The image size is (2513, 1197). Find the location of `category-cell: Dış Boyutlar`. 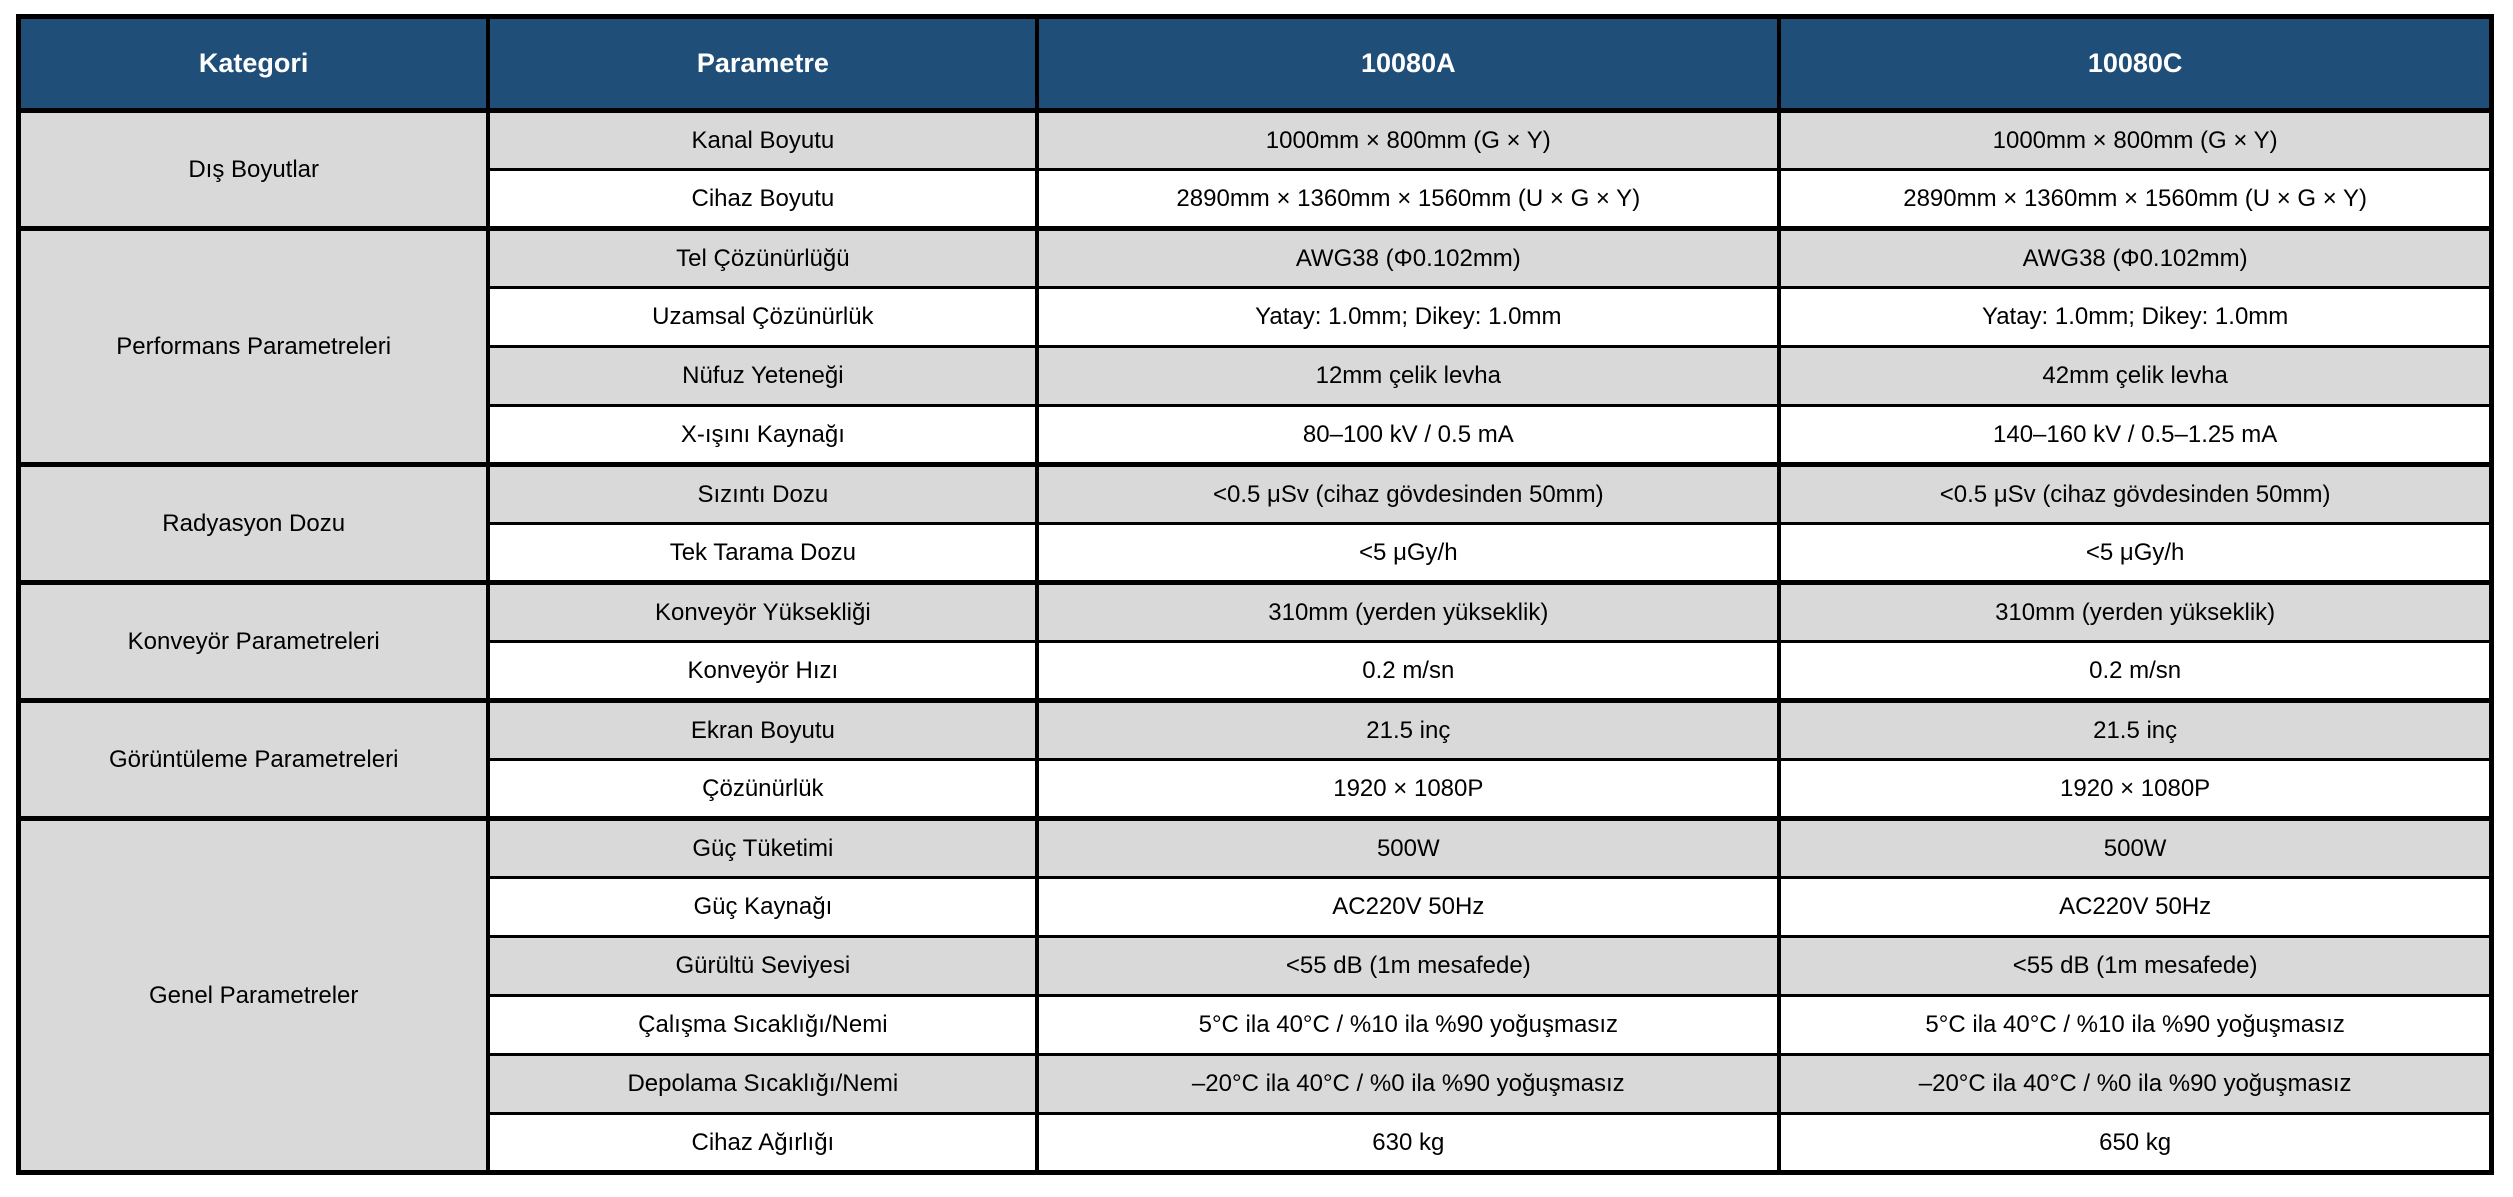

category-cell: Dış Boyutlar is located at coordinates (253, 169).